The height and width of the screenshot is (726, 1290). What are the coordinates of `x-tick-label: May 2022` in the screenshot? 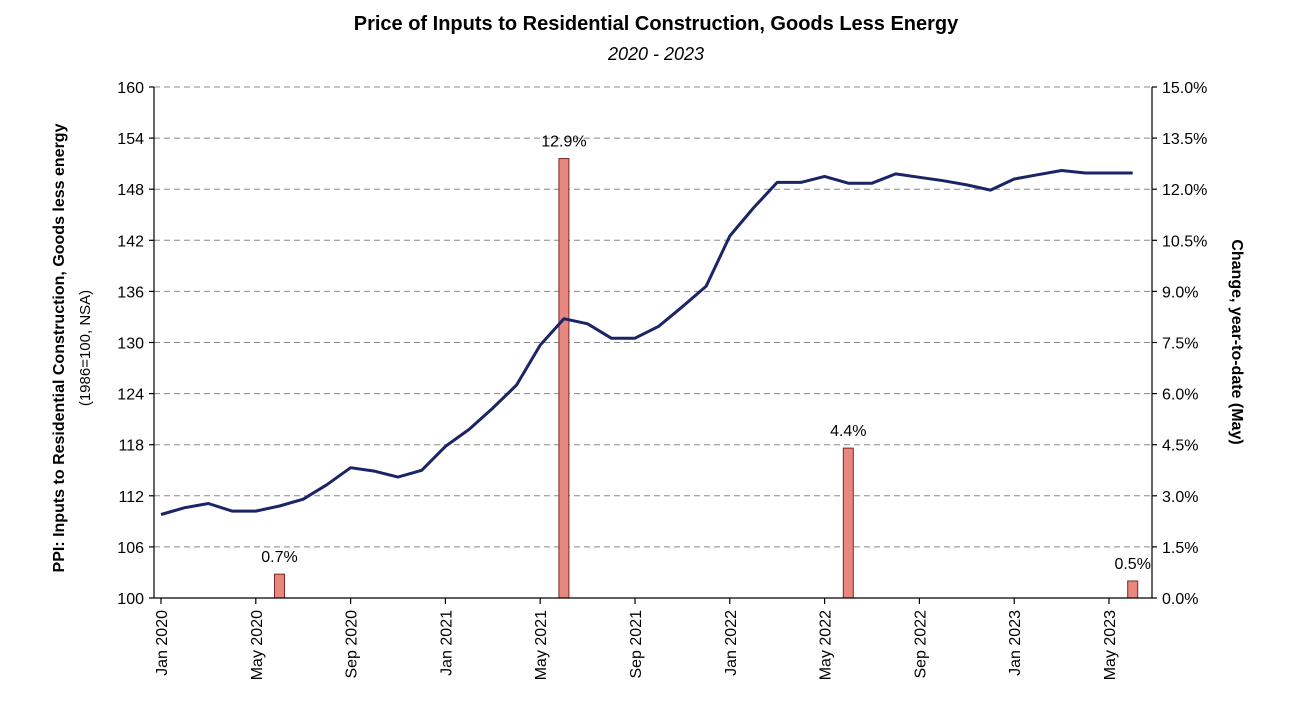 It's located at (826, 645).